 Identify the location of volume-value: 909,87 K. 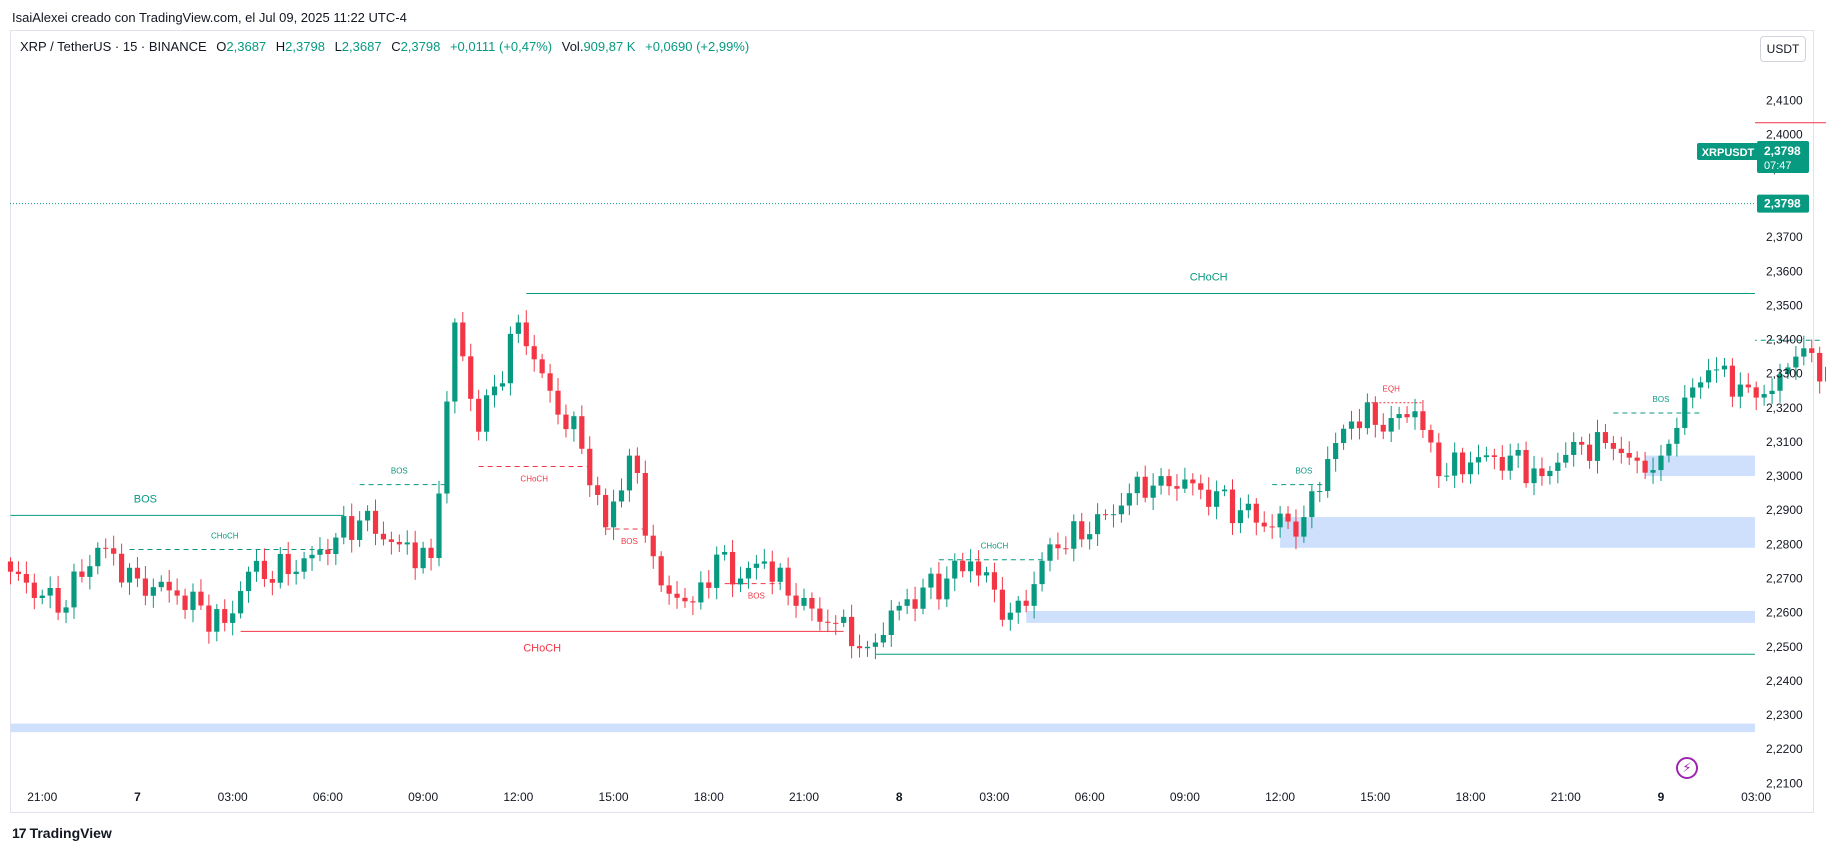
(609, 46).